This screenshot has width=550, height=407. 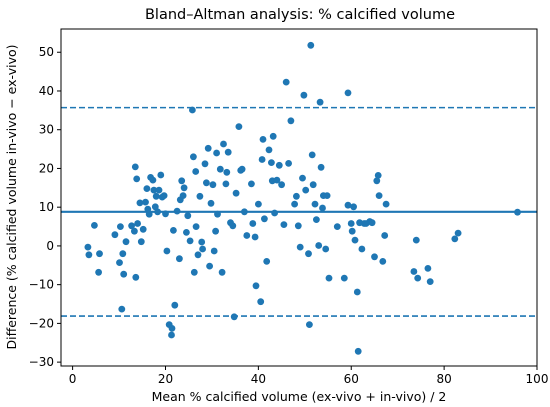 What do you see at coordinates (73, 379) in the screenshot?
I see `x-tick-label: 0` at bounding box center [73, 379].